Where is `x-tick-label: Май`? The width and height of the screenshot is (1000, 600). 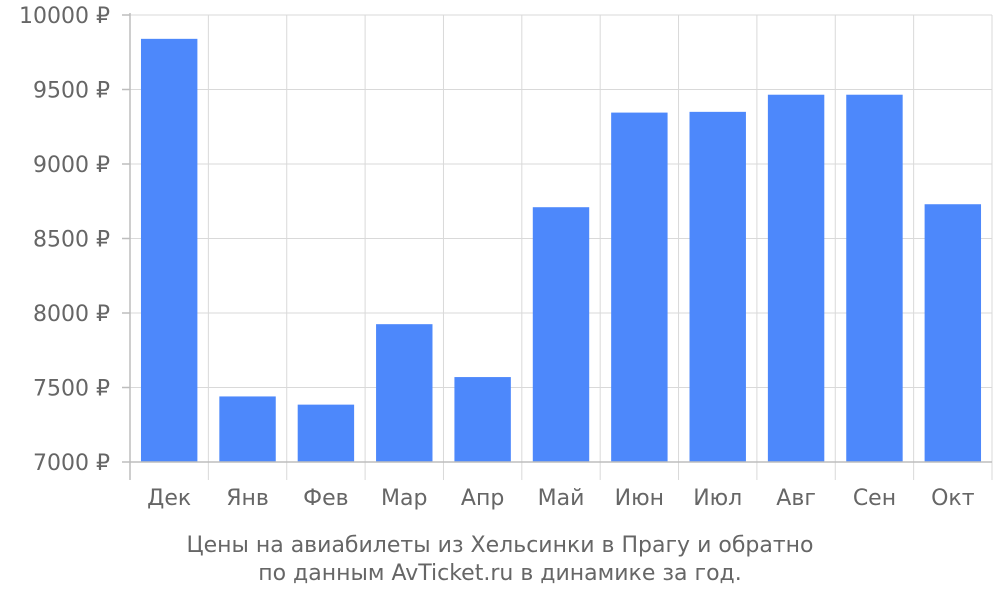 x-tick-label: Май is located at coordinates (561, 498).